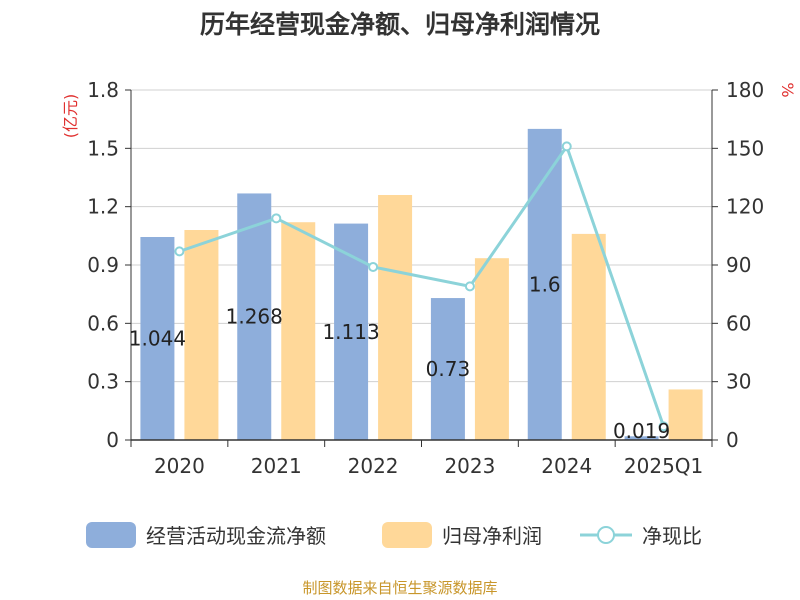 The height and width of the screenshot is (600, 800). What do you see at coordinates (298, 331) in the screenshot?
I see `bar-netprofit-2021` at bounding box center [298, 331].